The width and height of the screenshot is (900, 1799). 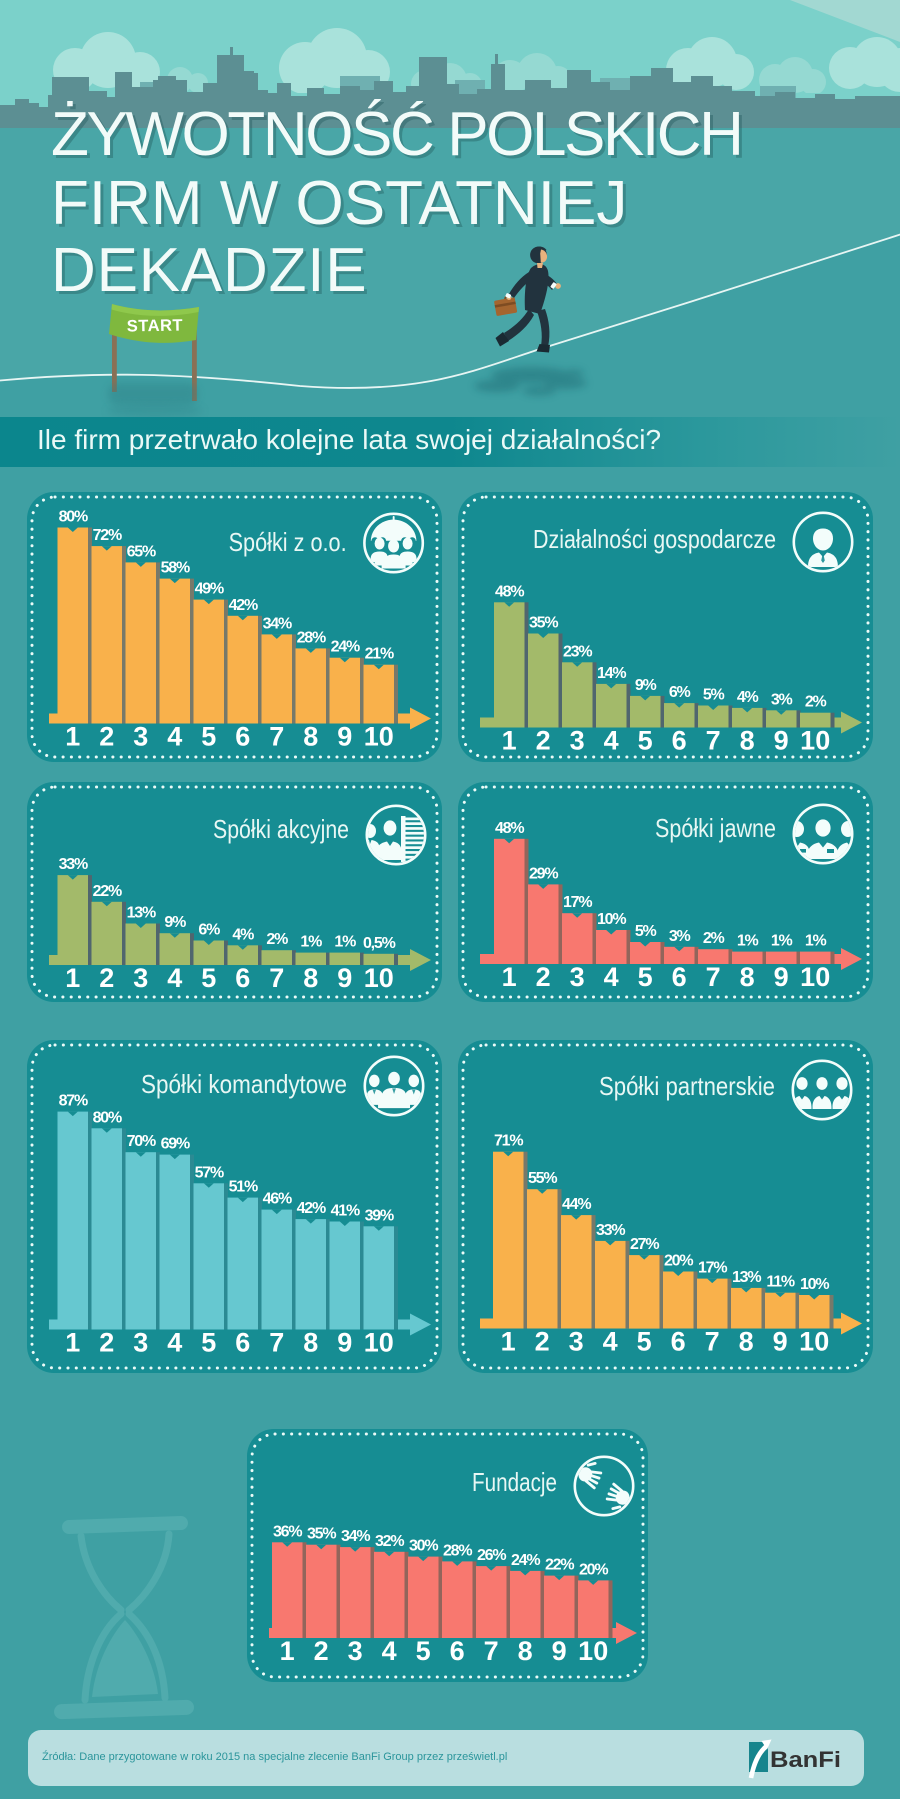 I want to click on svg-text: 44%, so click(x=576, y=1204).